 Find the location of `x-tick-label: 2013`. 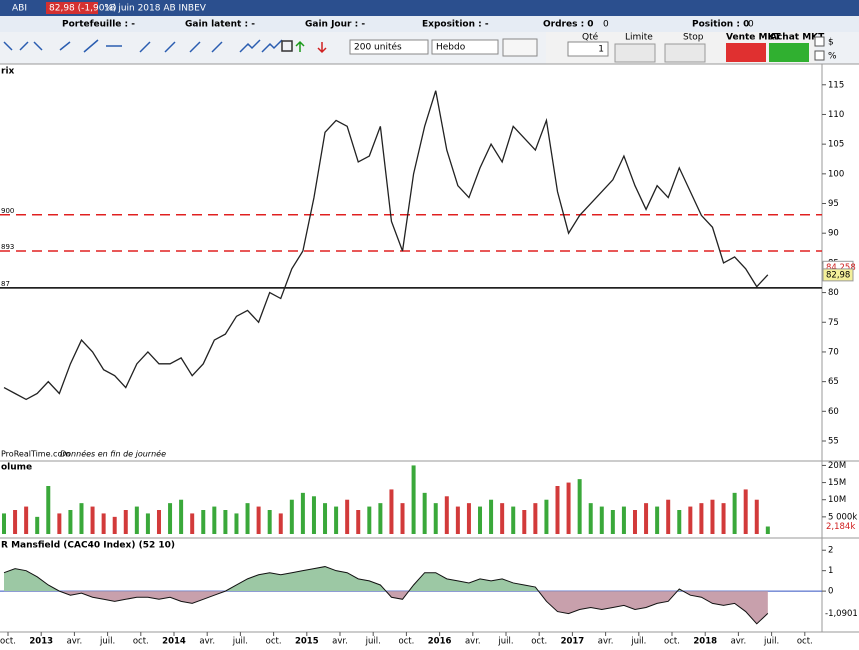

x-tick-label: 2013 is located at coordinates (41, 642).